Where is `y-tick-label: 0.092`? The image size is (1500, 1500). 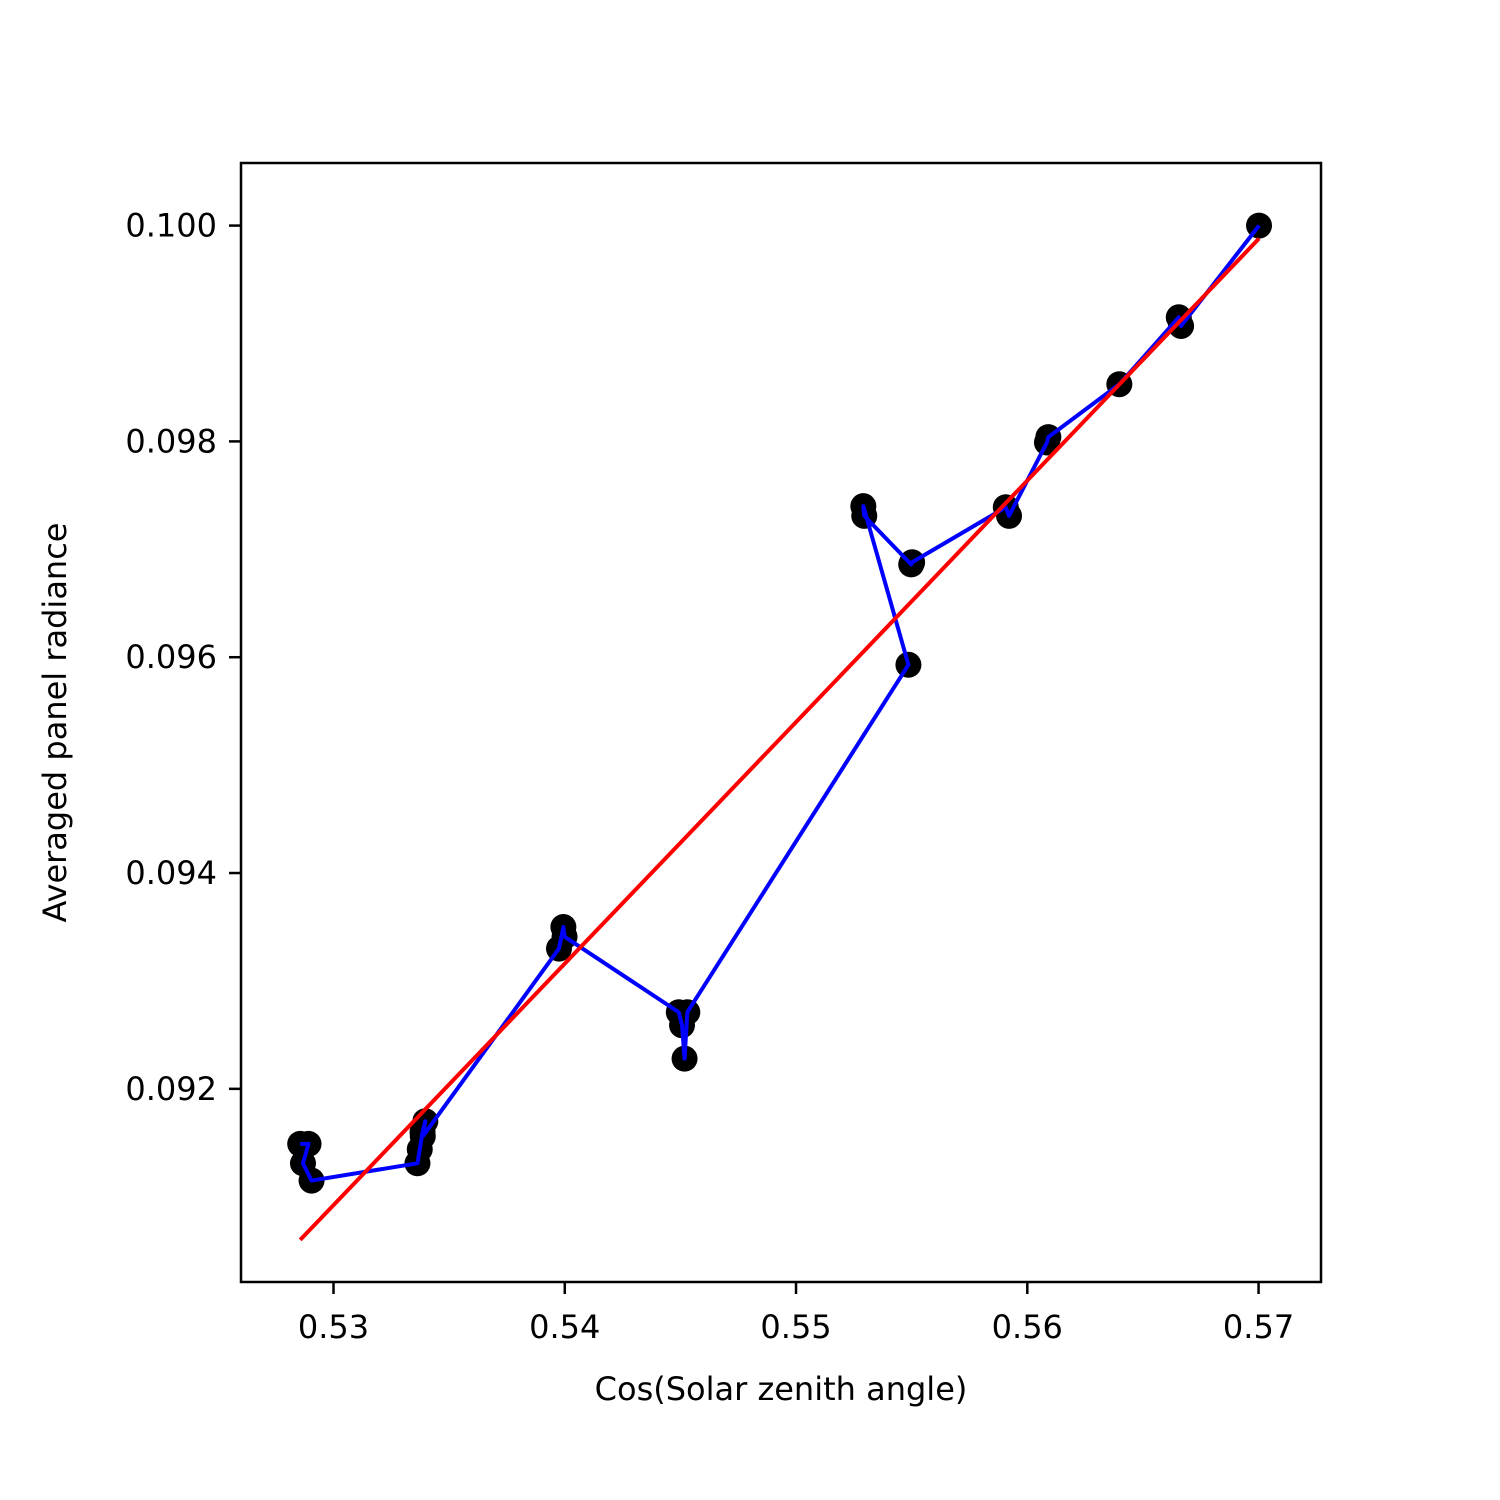
y-tick-label: 0.092 is located at coordinates (171, 1089).